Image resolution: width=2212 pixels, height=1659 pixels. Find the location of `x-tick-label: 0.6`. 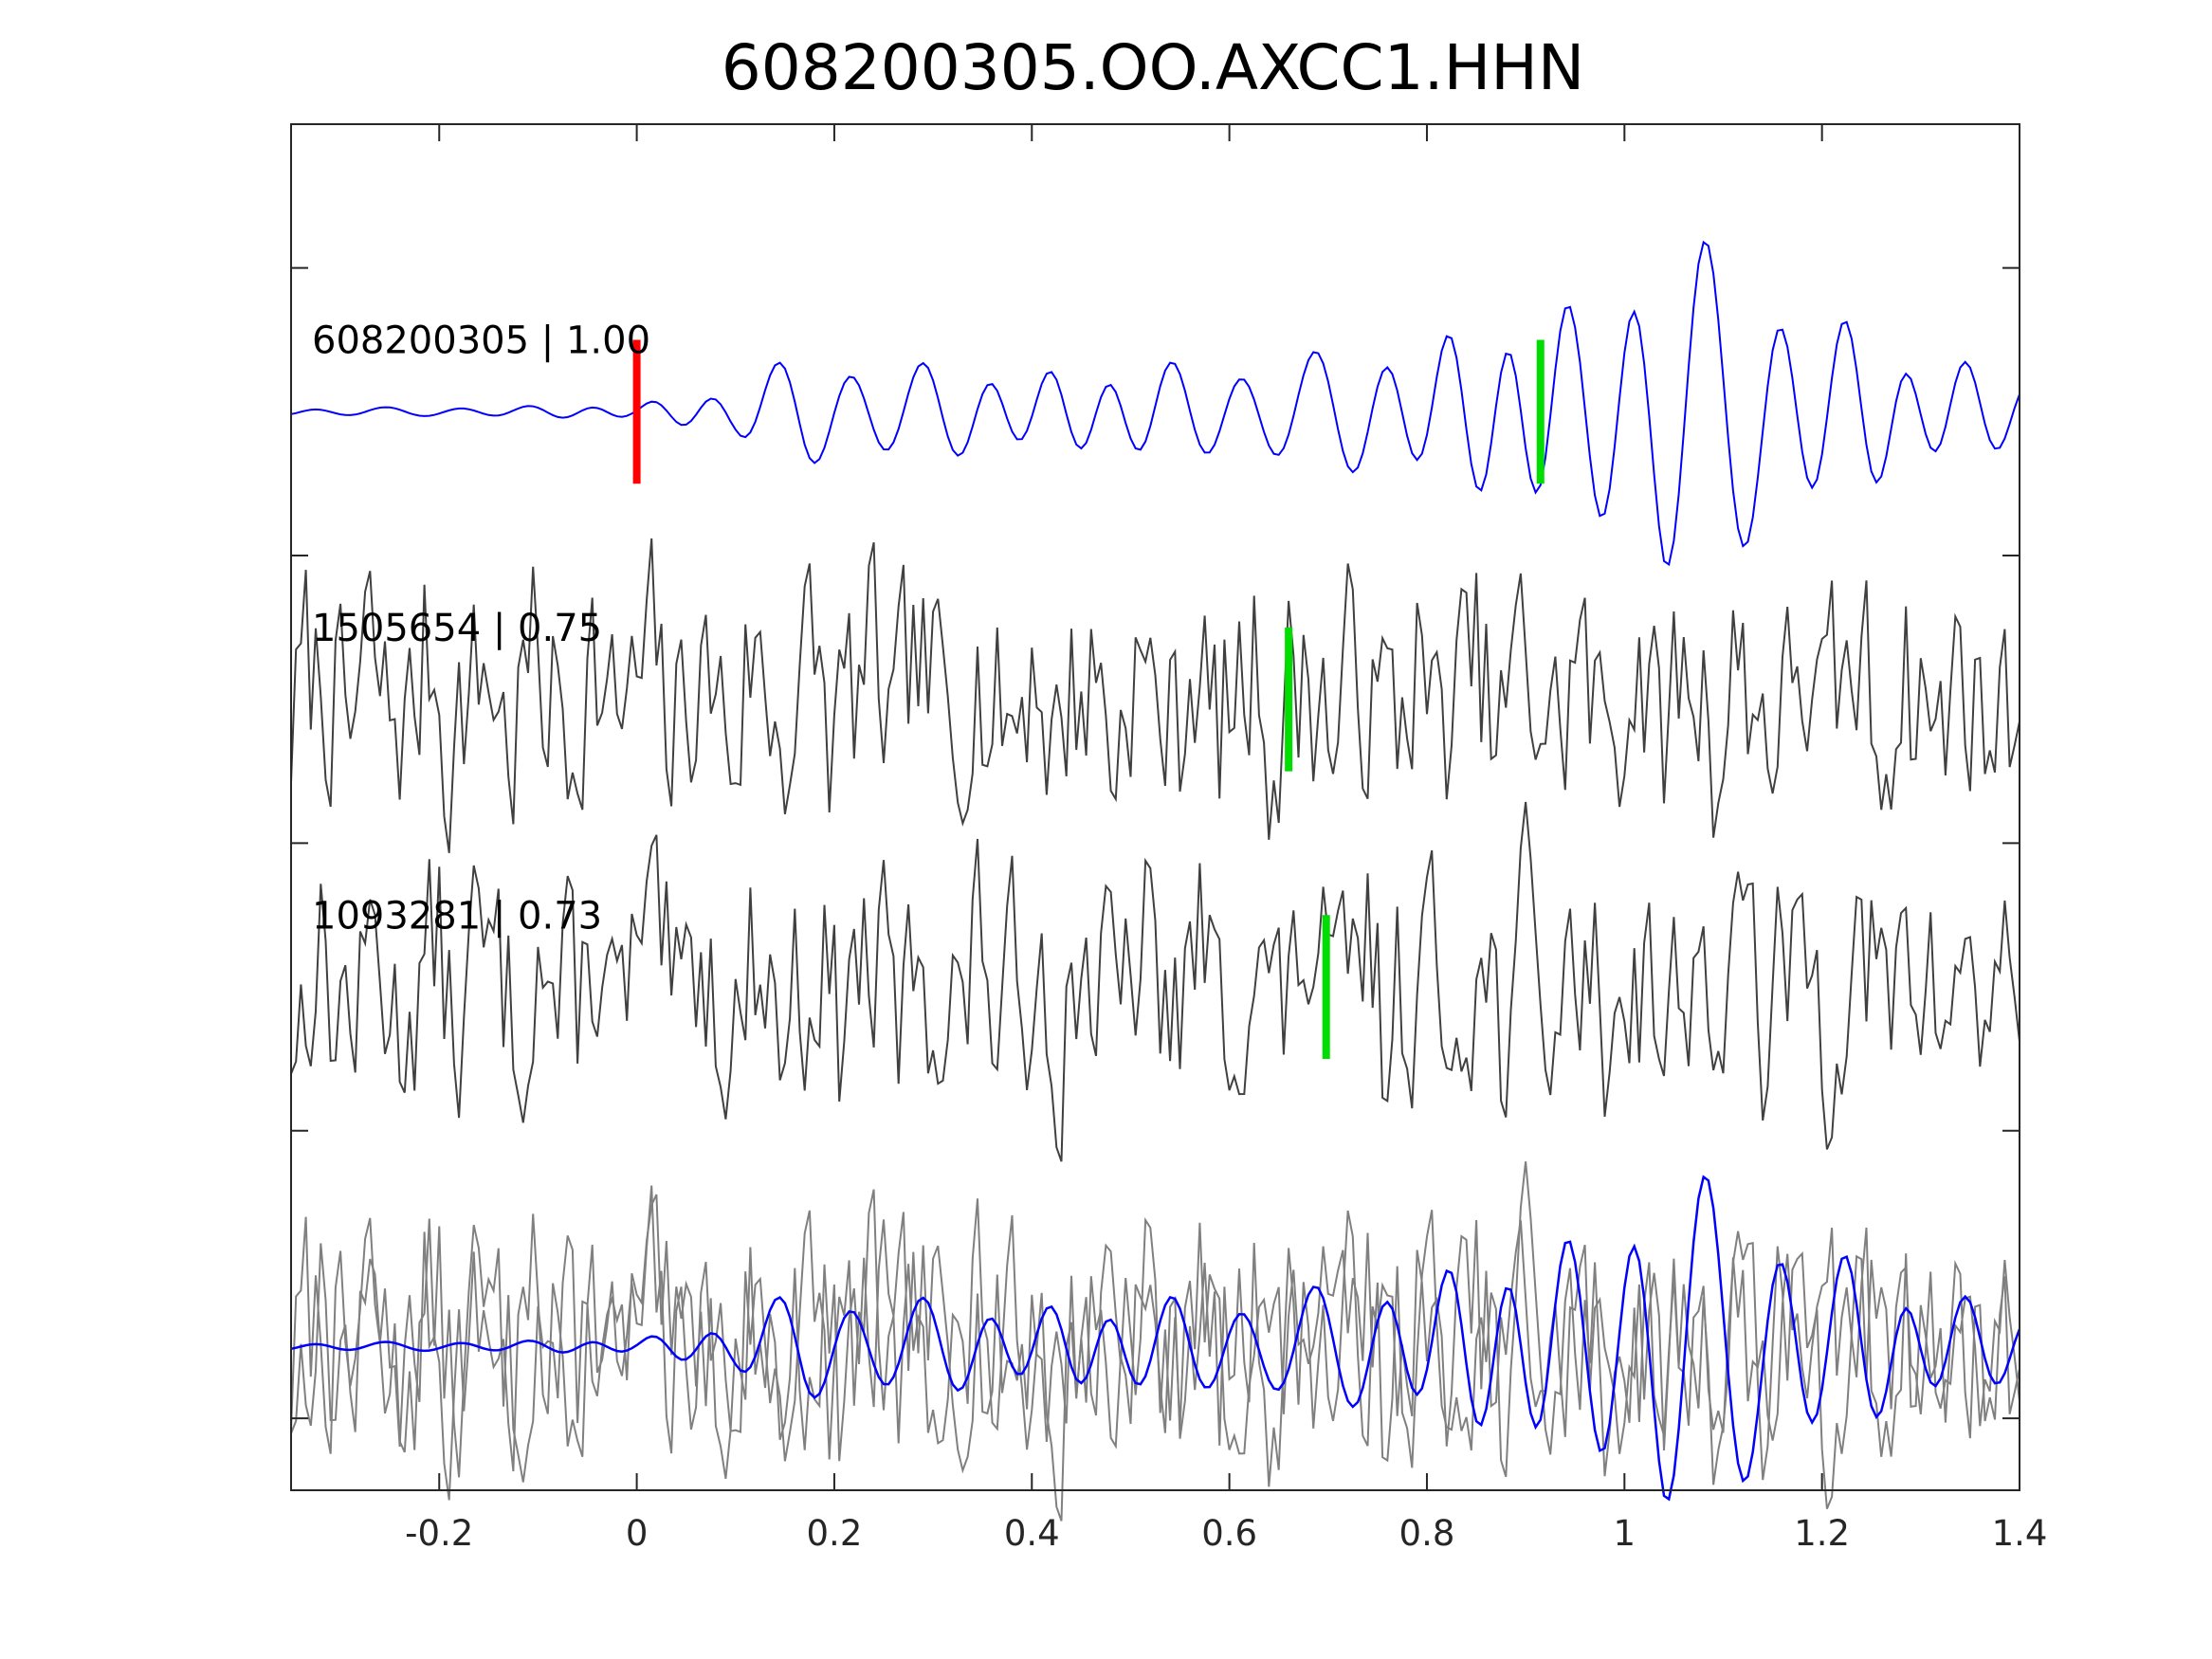

x-tick-label: 0.6 is located at coordinates (1229, 1533).